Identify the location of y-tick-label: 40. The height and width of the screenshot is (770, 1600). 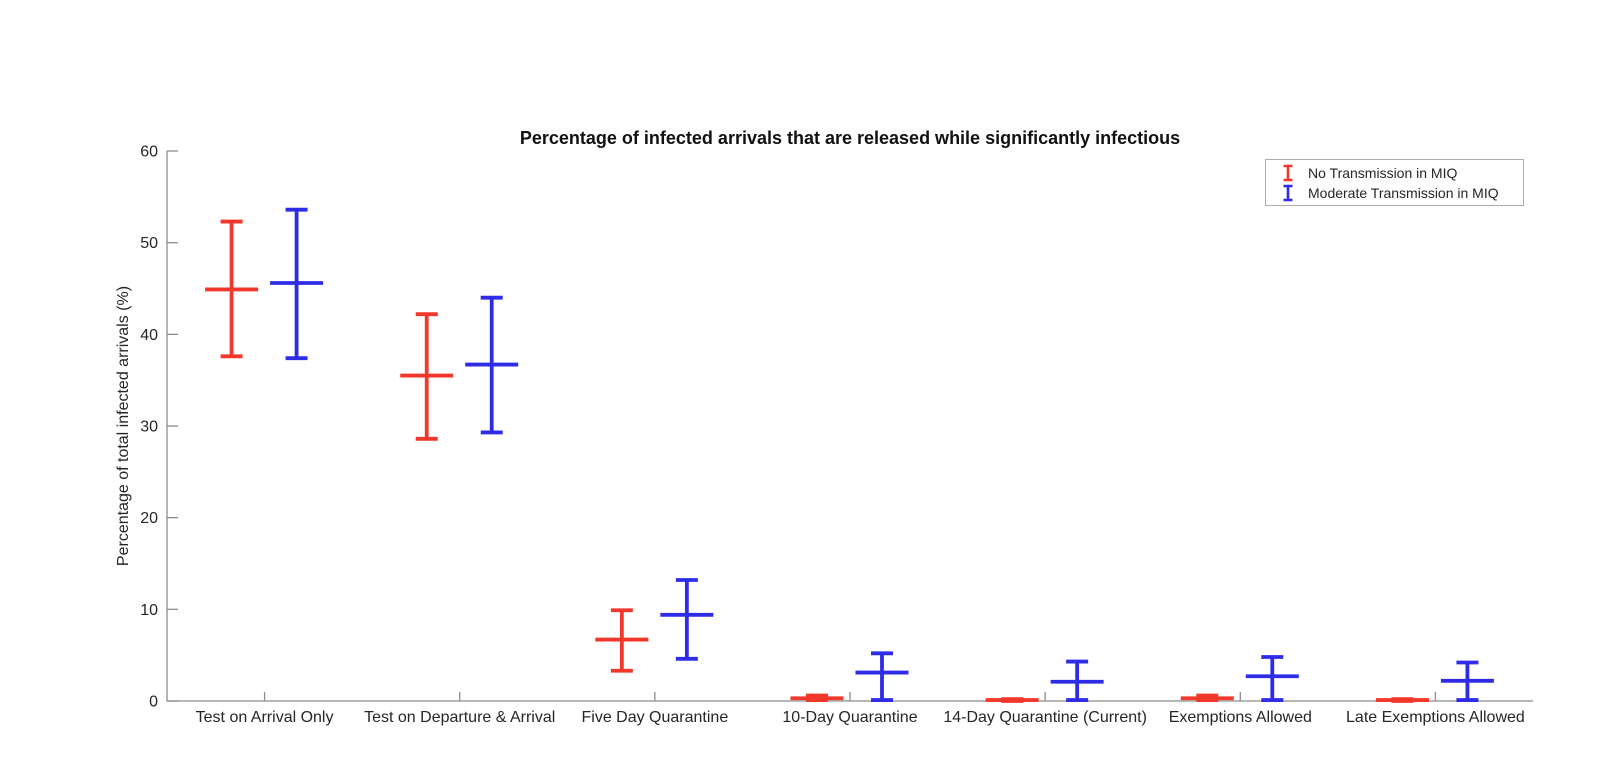
(149, 335).